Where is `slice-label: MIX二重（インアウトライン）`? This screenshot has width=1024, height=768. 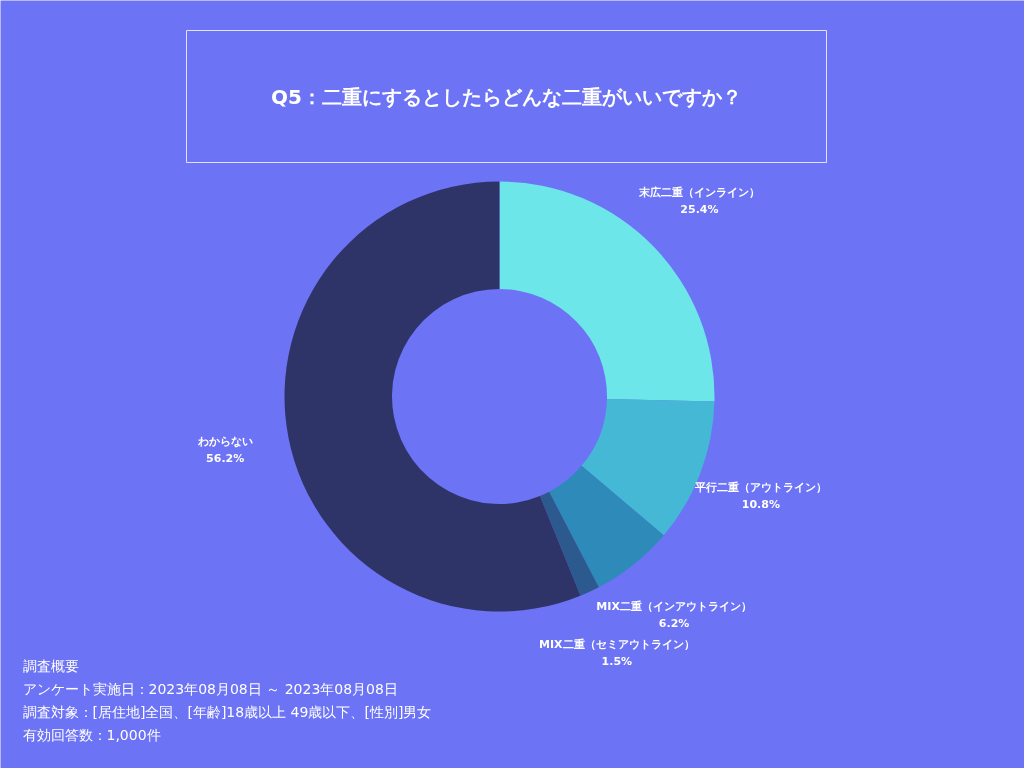
slice-label: MIX二重（インアウトライン） is located at coordinates (674, 606).